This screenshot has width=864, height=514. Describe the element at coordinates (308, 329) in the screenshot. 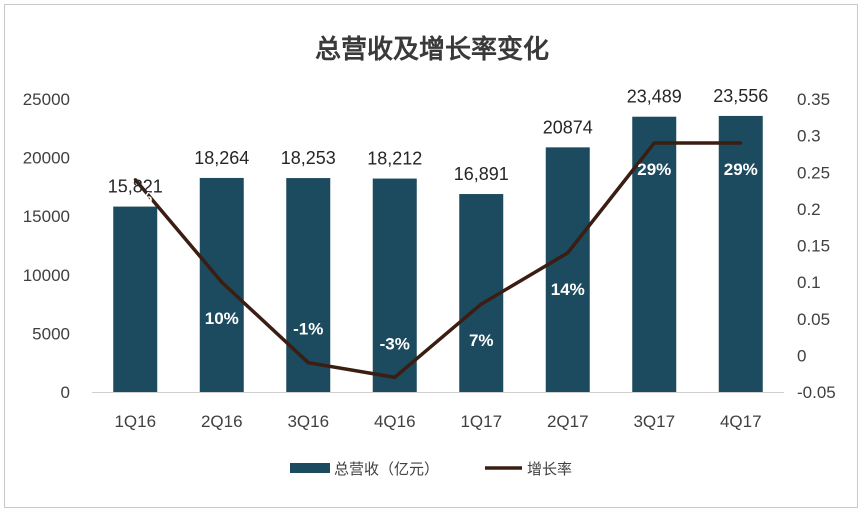

I see `growth-rate-label: -1%` at that location.